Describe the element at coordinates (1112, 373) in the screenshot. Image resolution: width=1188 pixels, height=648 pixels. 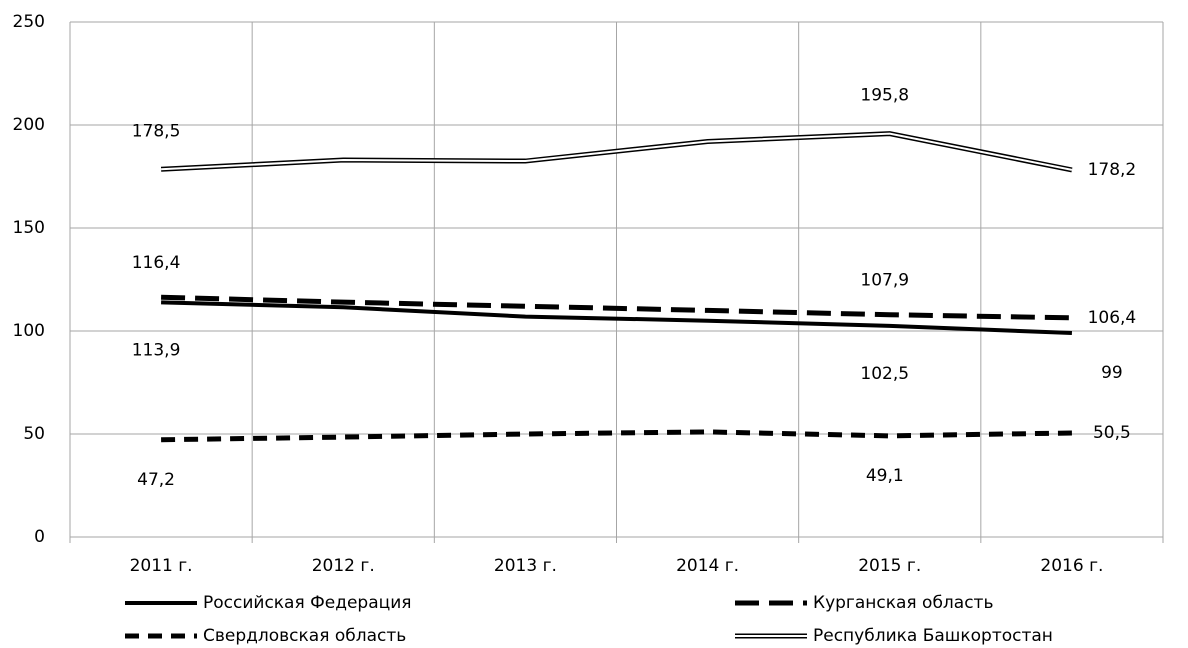
I see `data-label: 99` at that location.